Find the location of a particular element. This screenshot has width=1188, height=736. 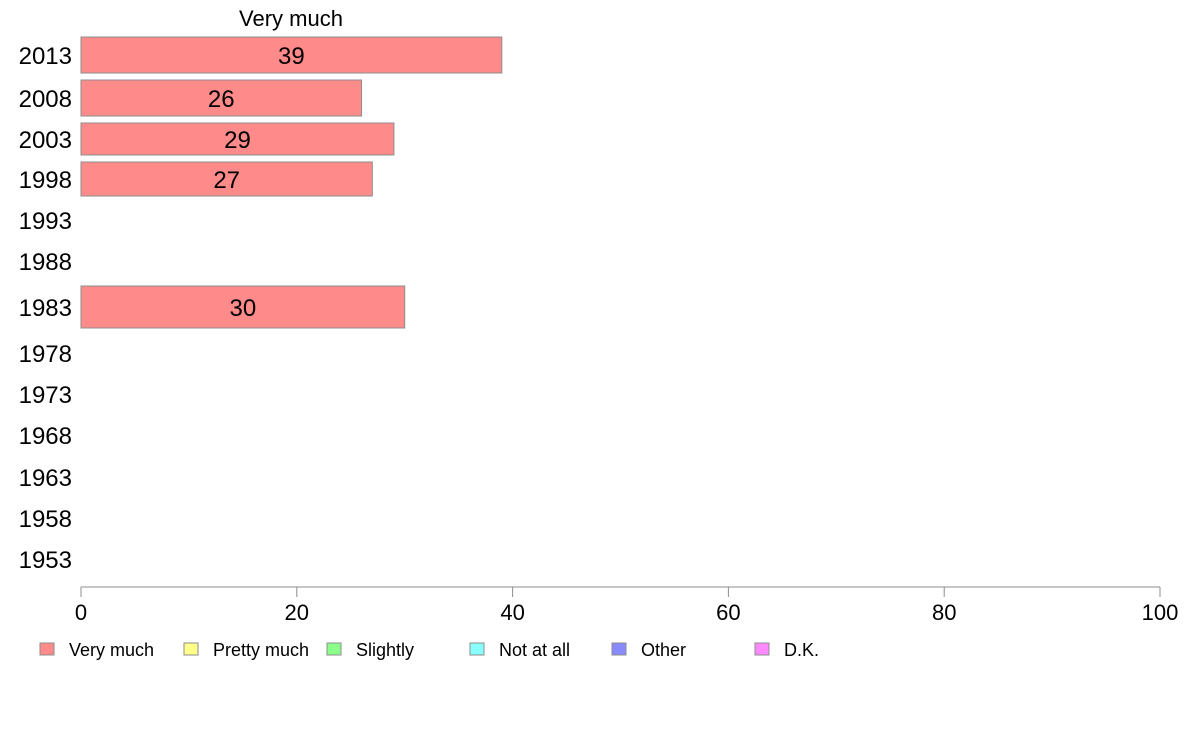

year-label: 1973 is located at coordinates (45, 395).